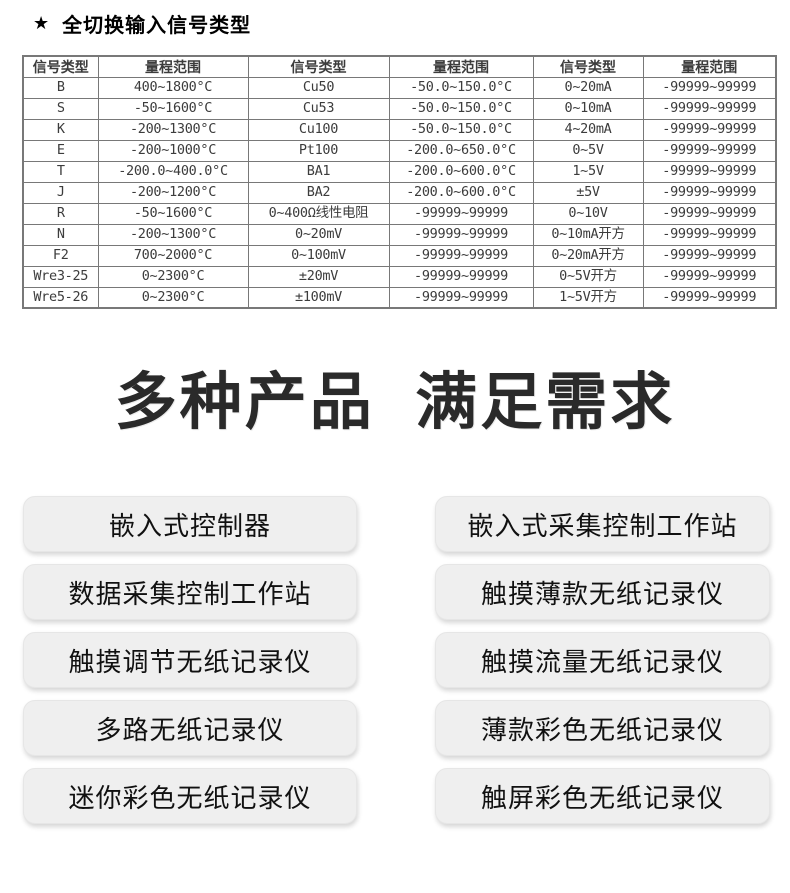 The image size is (790, 893). I want to click on table-cell: 0~10V, so click(588, 213).